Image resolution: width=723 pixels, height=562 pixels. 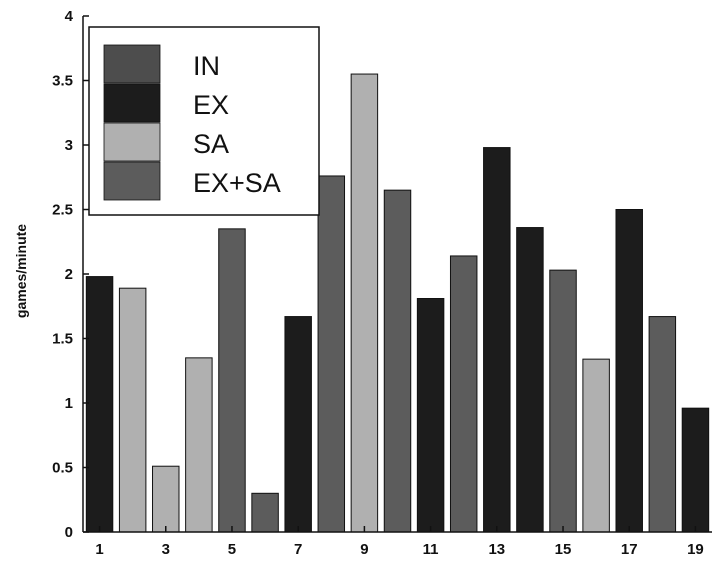 I want to click on y-tick-label: 0, so click(x=69, y=532).